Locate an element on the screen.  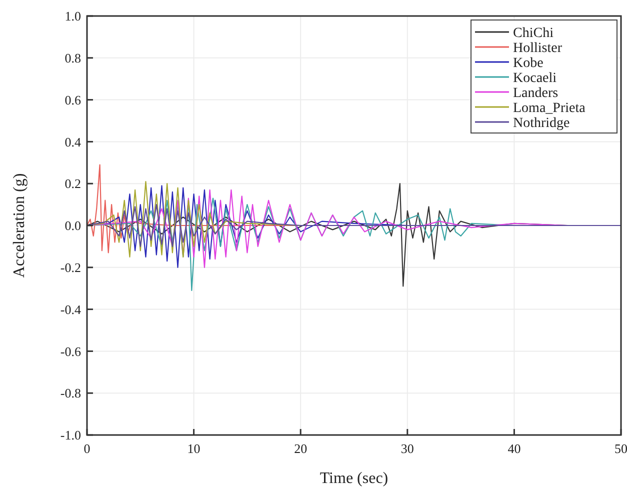
y-axis-title: Acceleration (g) is located at coordinates (19, 225).